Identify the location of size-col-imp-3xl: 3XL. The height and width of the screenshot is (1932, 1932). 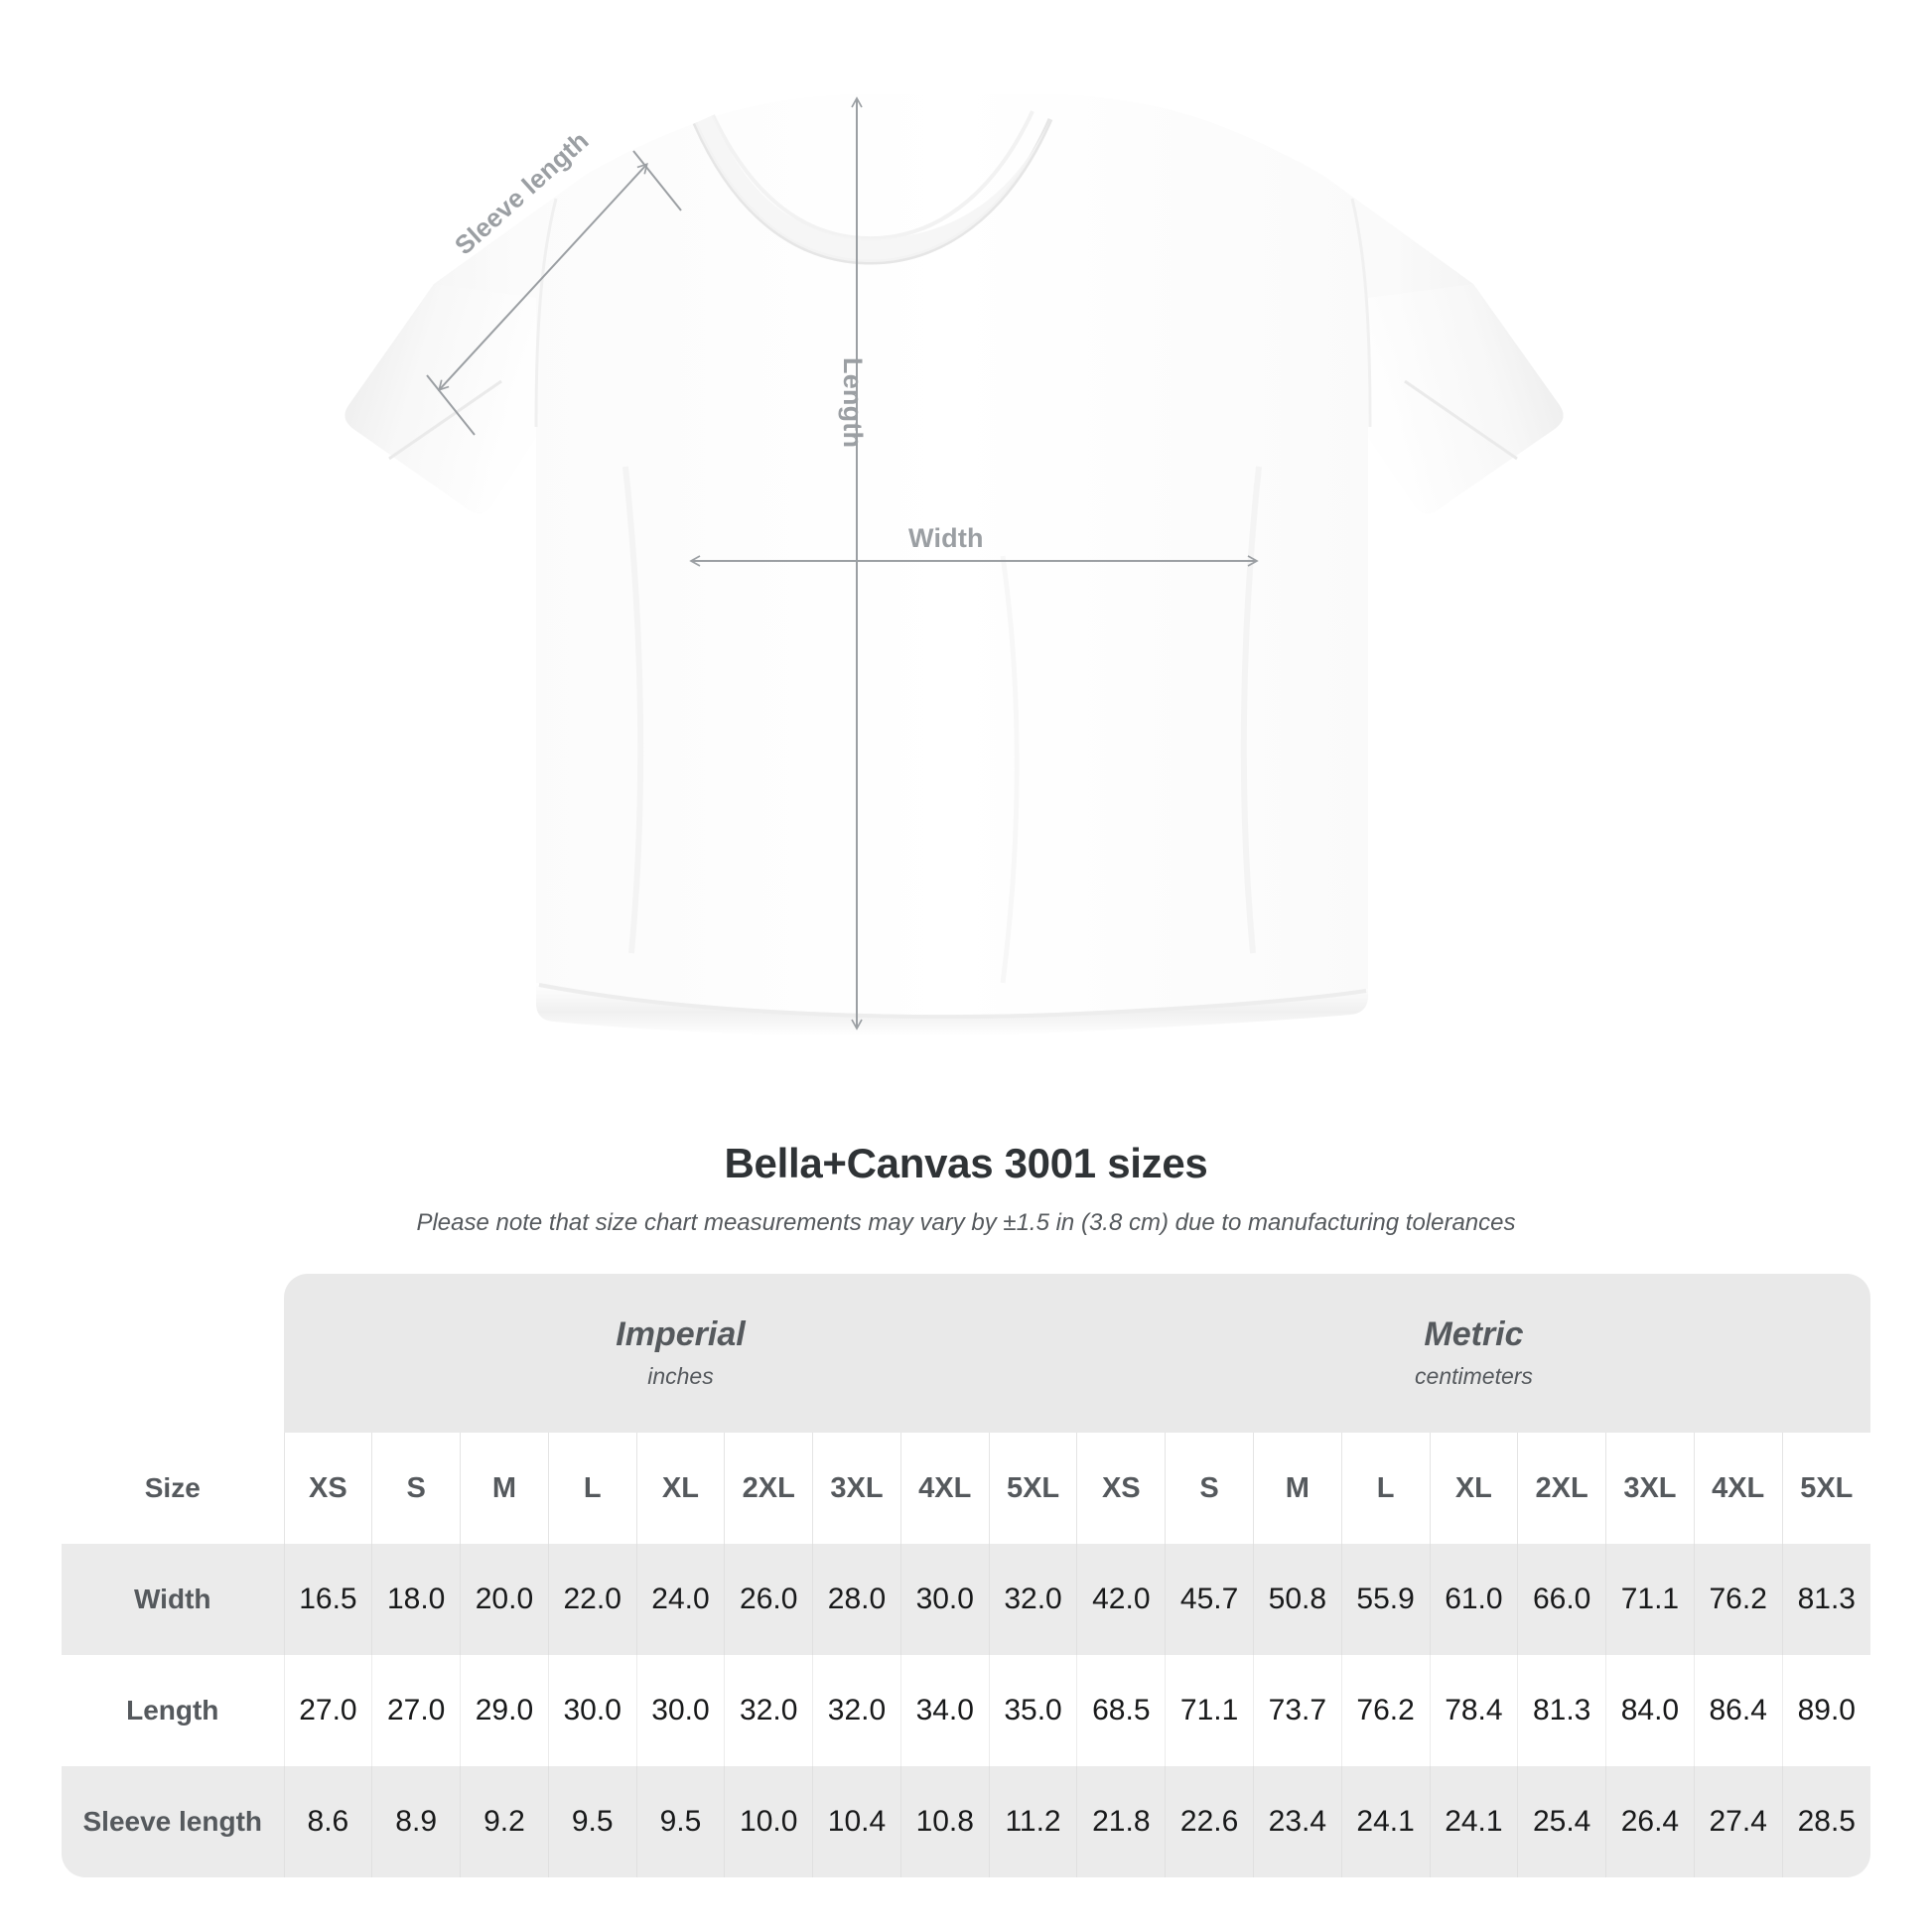
(857, 1488).